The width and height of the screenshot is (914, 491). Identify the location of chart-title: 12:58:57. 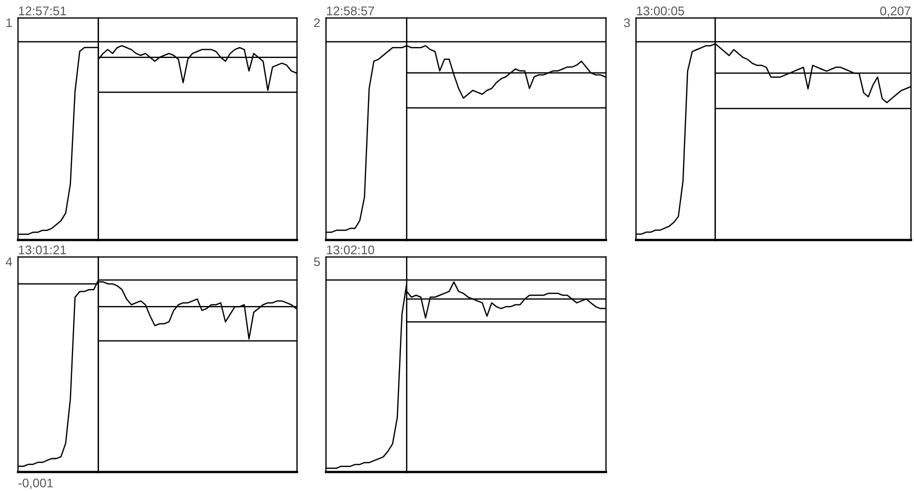
(350, 11).